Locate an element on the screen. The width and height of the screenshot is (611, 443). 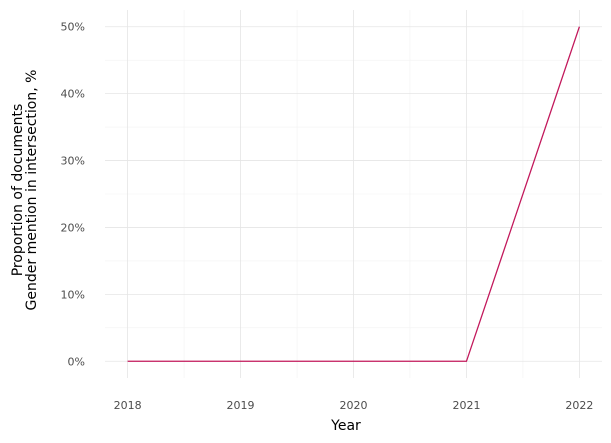
x-tick-label: 2022 is located at coordinates (579, 405).